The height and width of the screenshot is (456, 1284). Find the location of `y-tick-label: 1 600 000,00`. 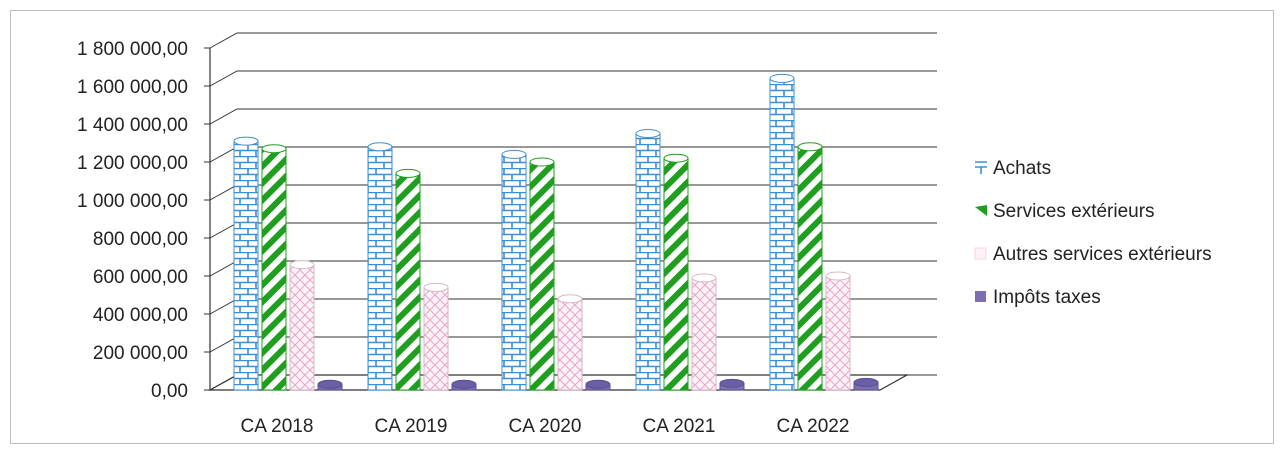

y-tick-label: 1 600 000,00 is located at coordinates (132, 87).